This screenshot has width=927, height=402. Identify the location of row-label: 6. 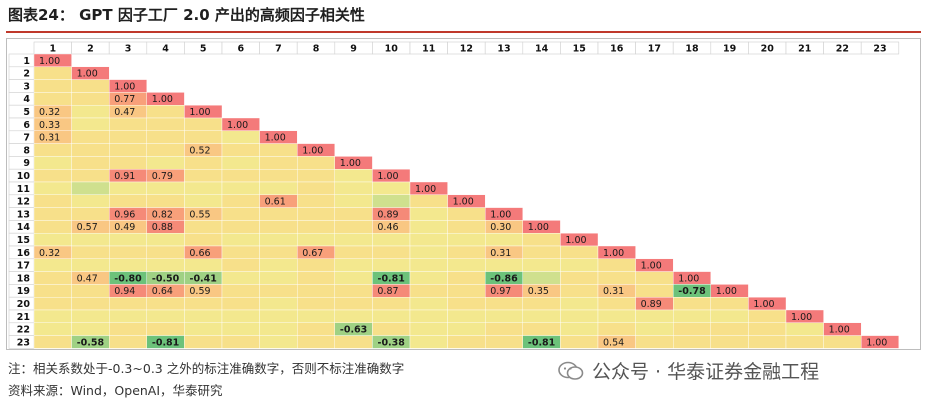
(26, 125).